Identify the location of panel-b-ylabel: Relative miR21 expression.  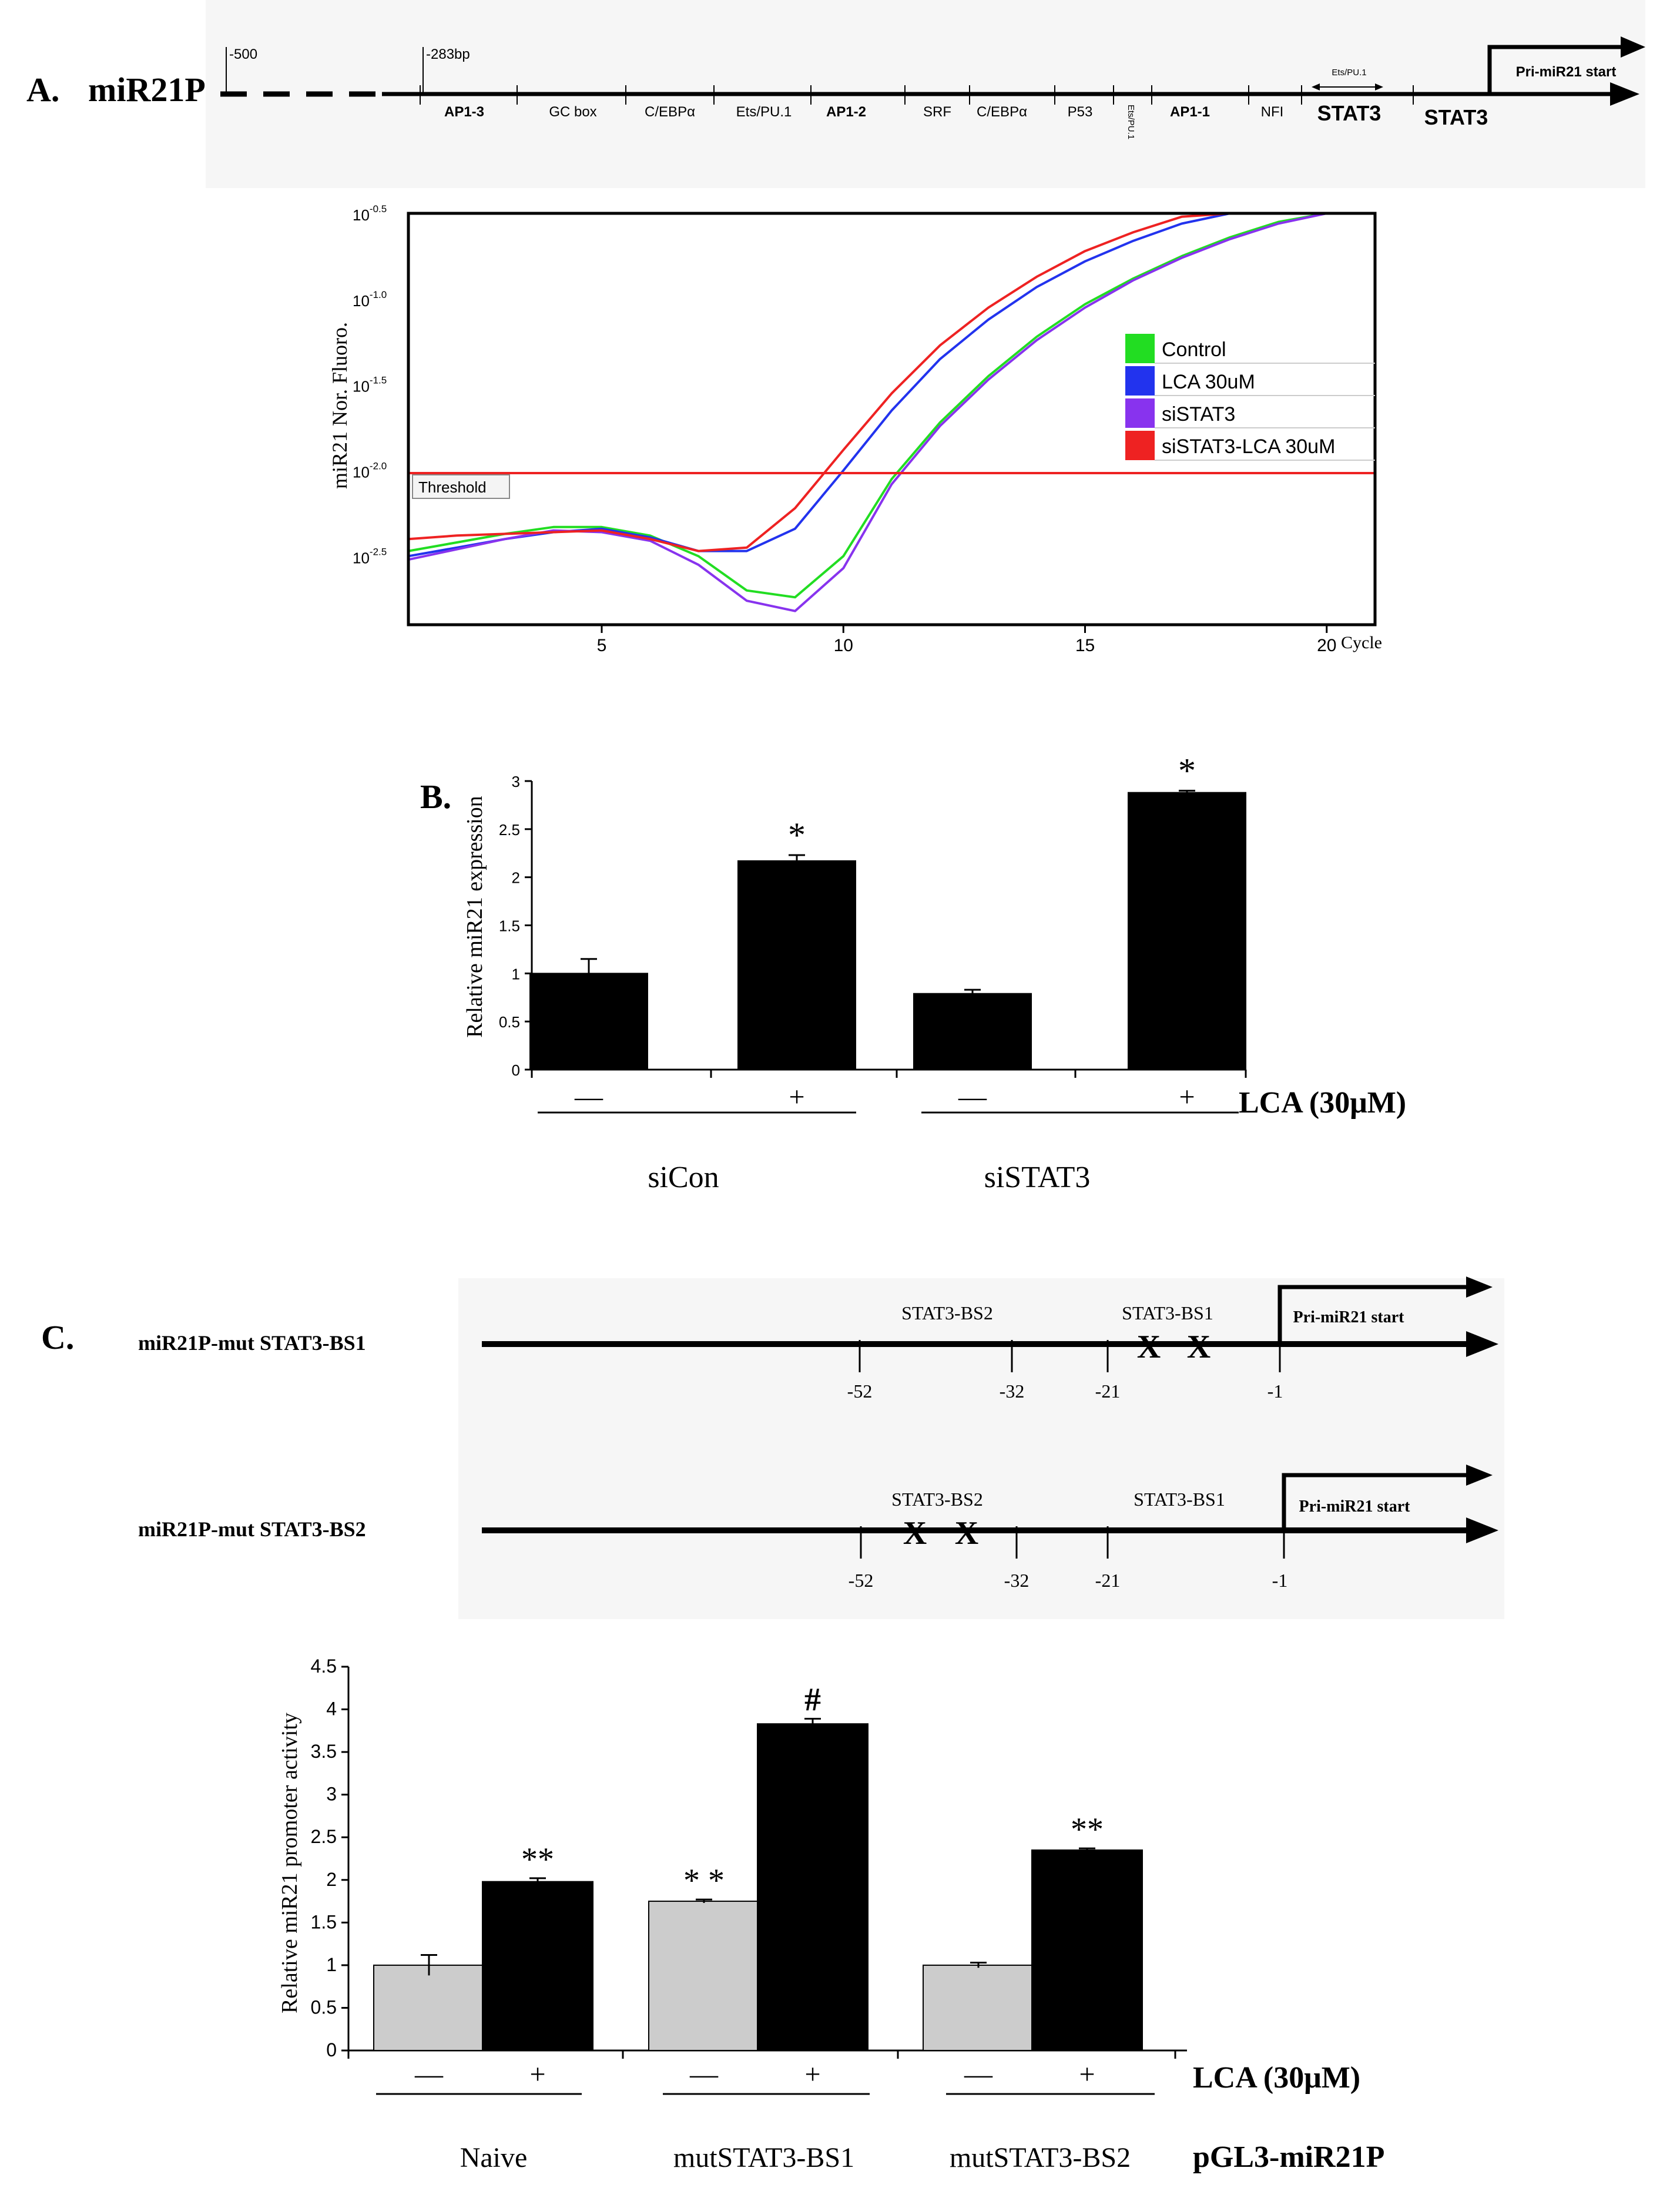
(474, 917).